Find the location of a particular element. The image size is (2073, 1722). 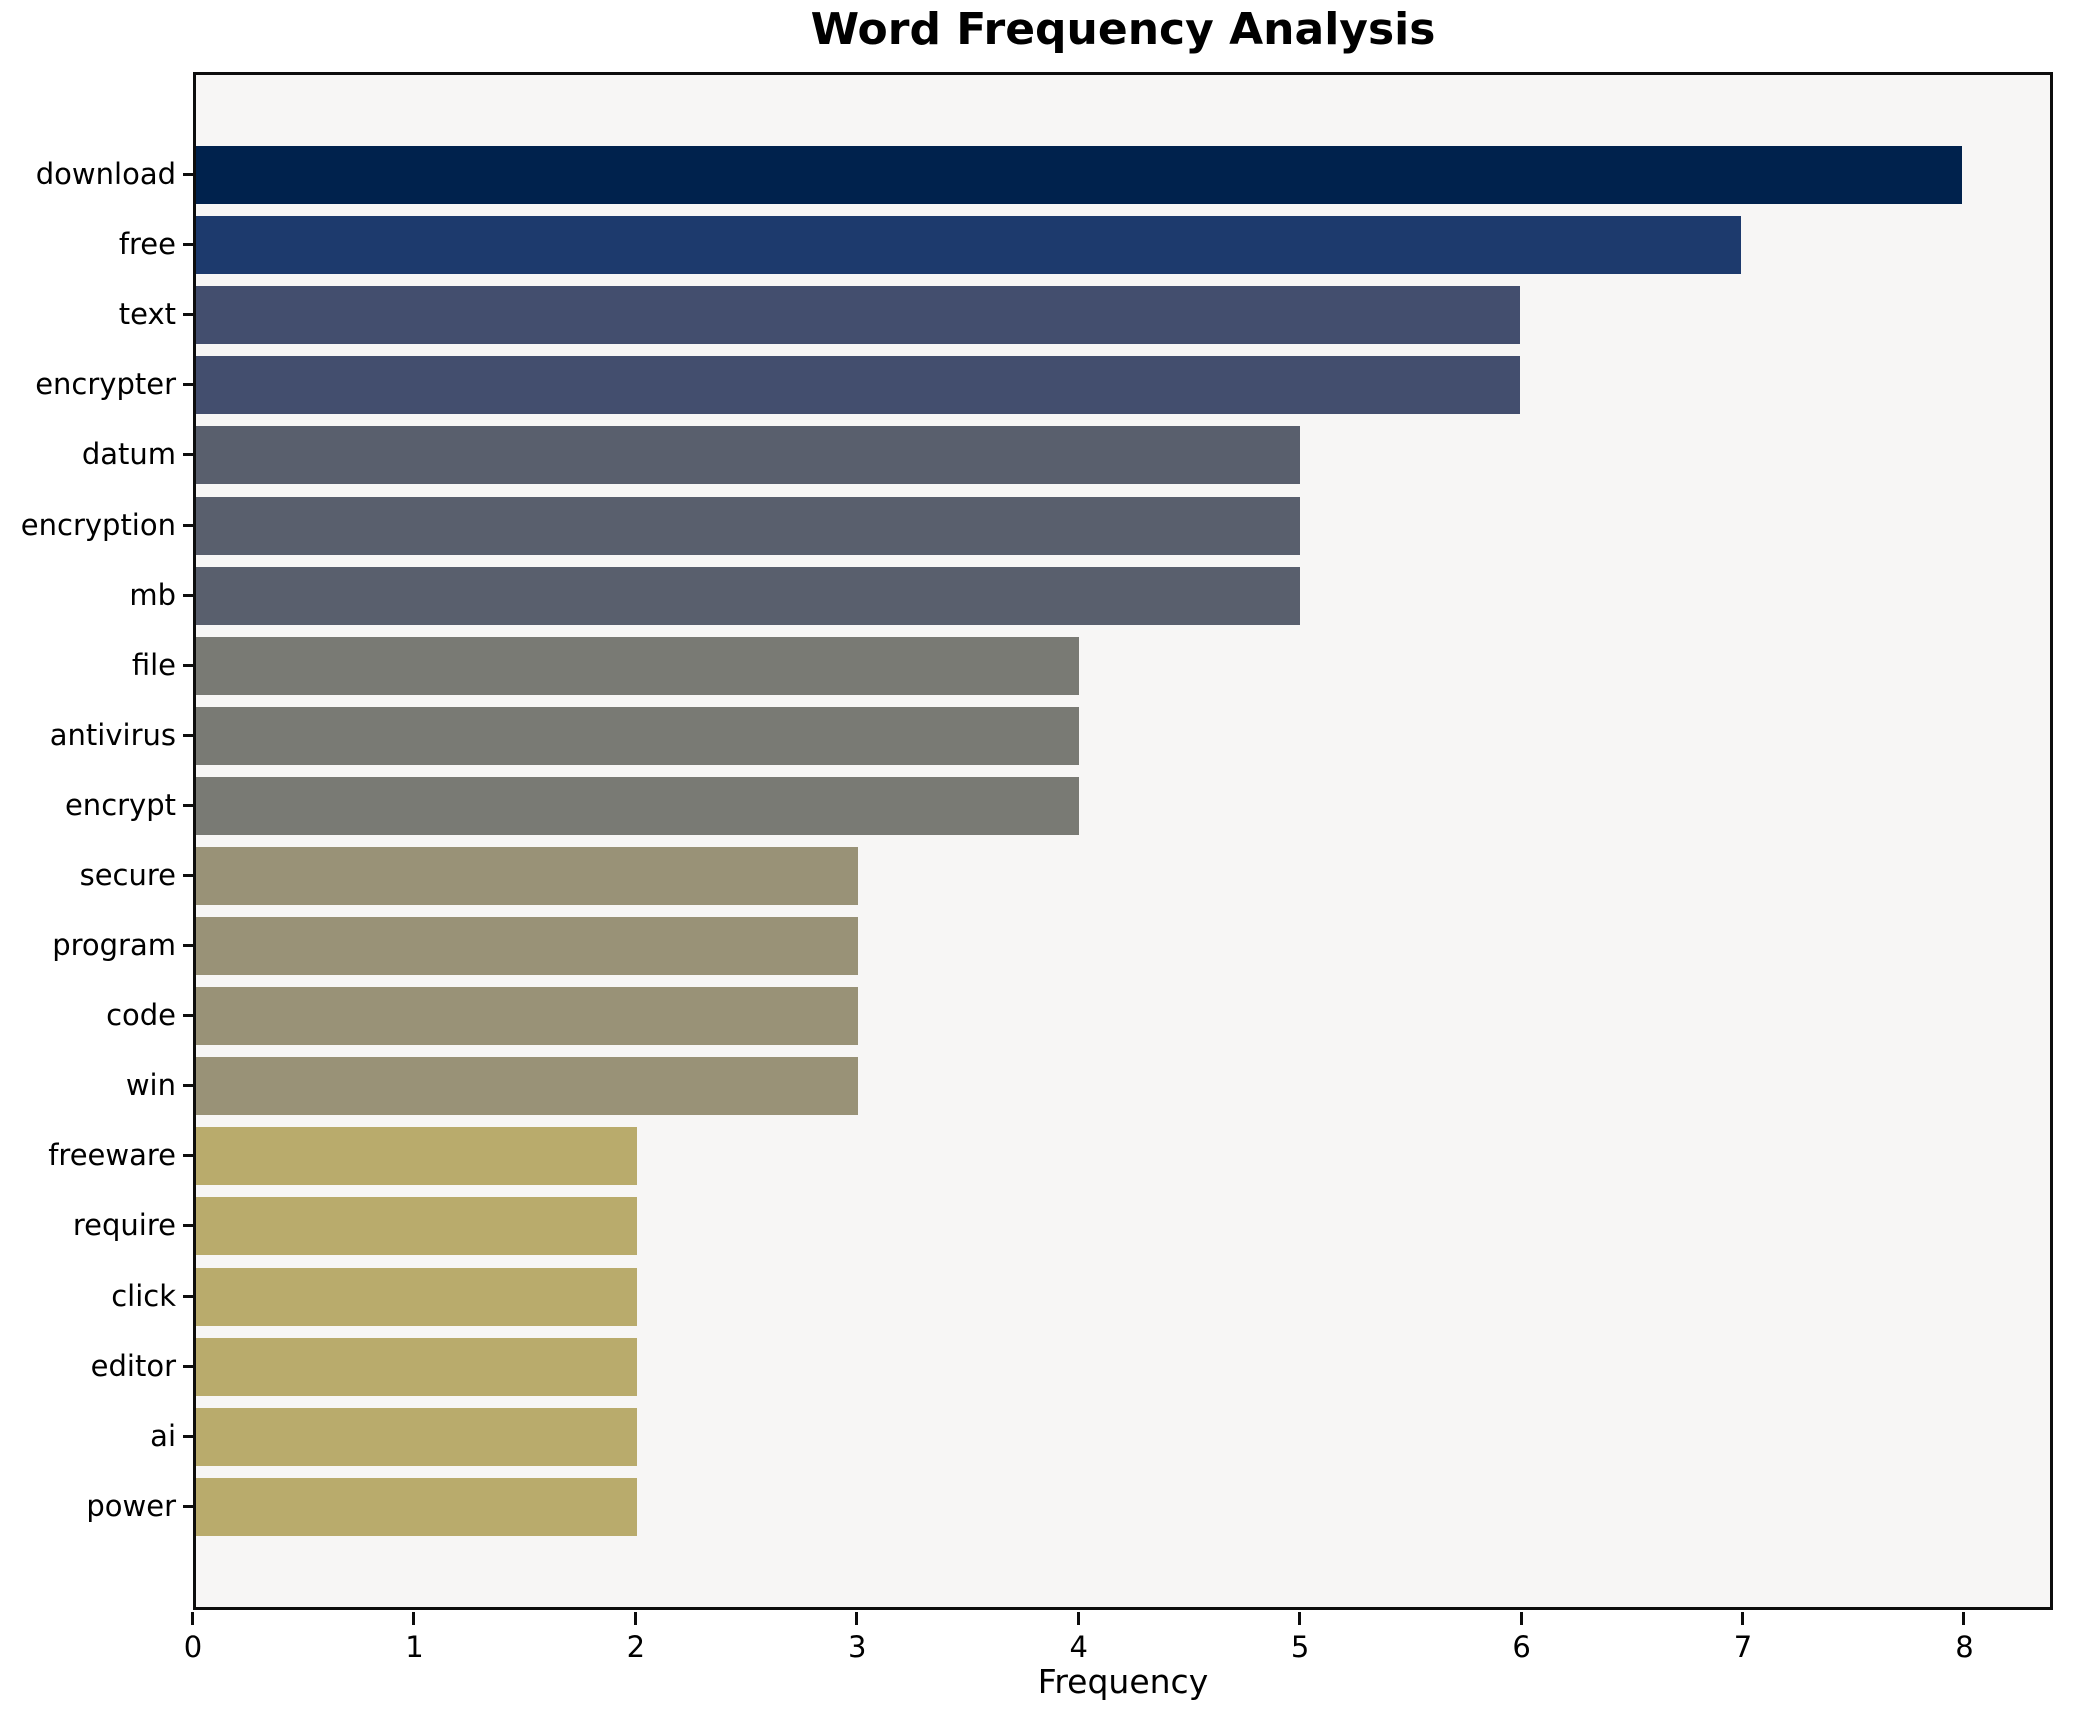

bar-row: encryption is located at coordinates (1035, 525).